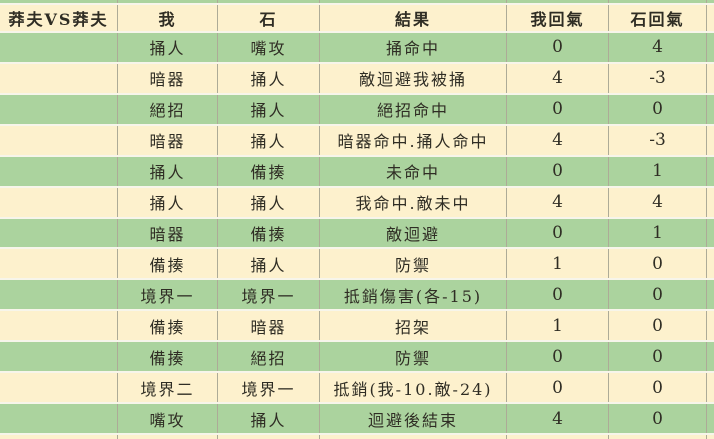 This screenshot has width=714, height=439. Describe the element at coordinates (269, 326) in the screenshot. I see `cell-stone: 暗器` at that location.